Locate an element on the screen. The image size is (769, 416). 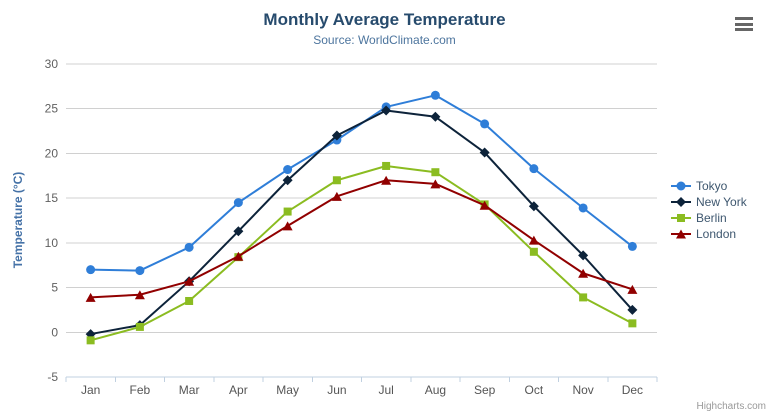
svg-text: Feb is located at coordinates (140, 390).